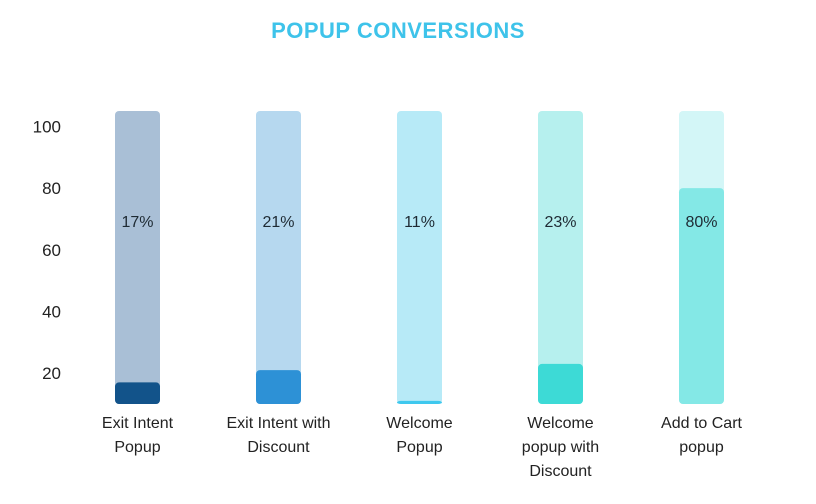  I want to click on data-label: 23%, so click(560, 222).